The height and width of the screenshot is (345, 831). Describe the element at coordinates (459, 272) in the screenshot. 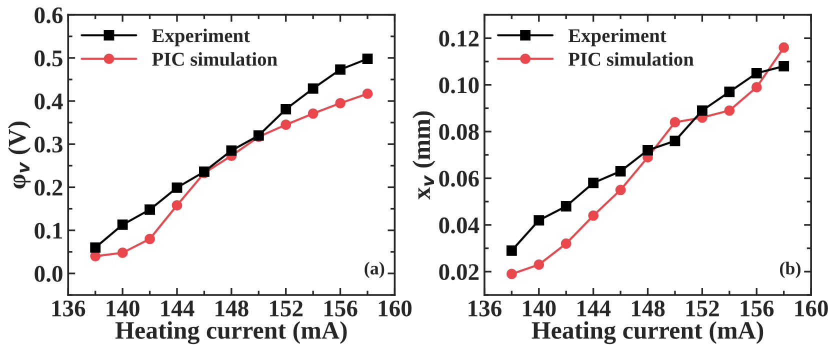

I see `y-tick-label: 0.02` at that location.